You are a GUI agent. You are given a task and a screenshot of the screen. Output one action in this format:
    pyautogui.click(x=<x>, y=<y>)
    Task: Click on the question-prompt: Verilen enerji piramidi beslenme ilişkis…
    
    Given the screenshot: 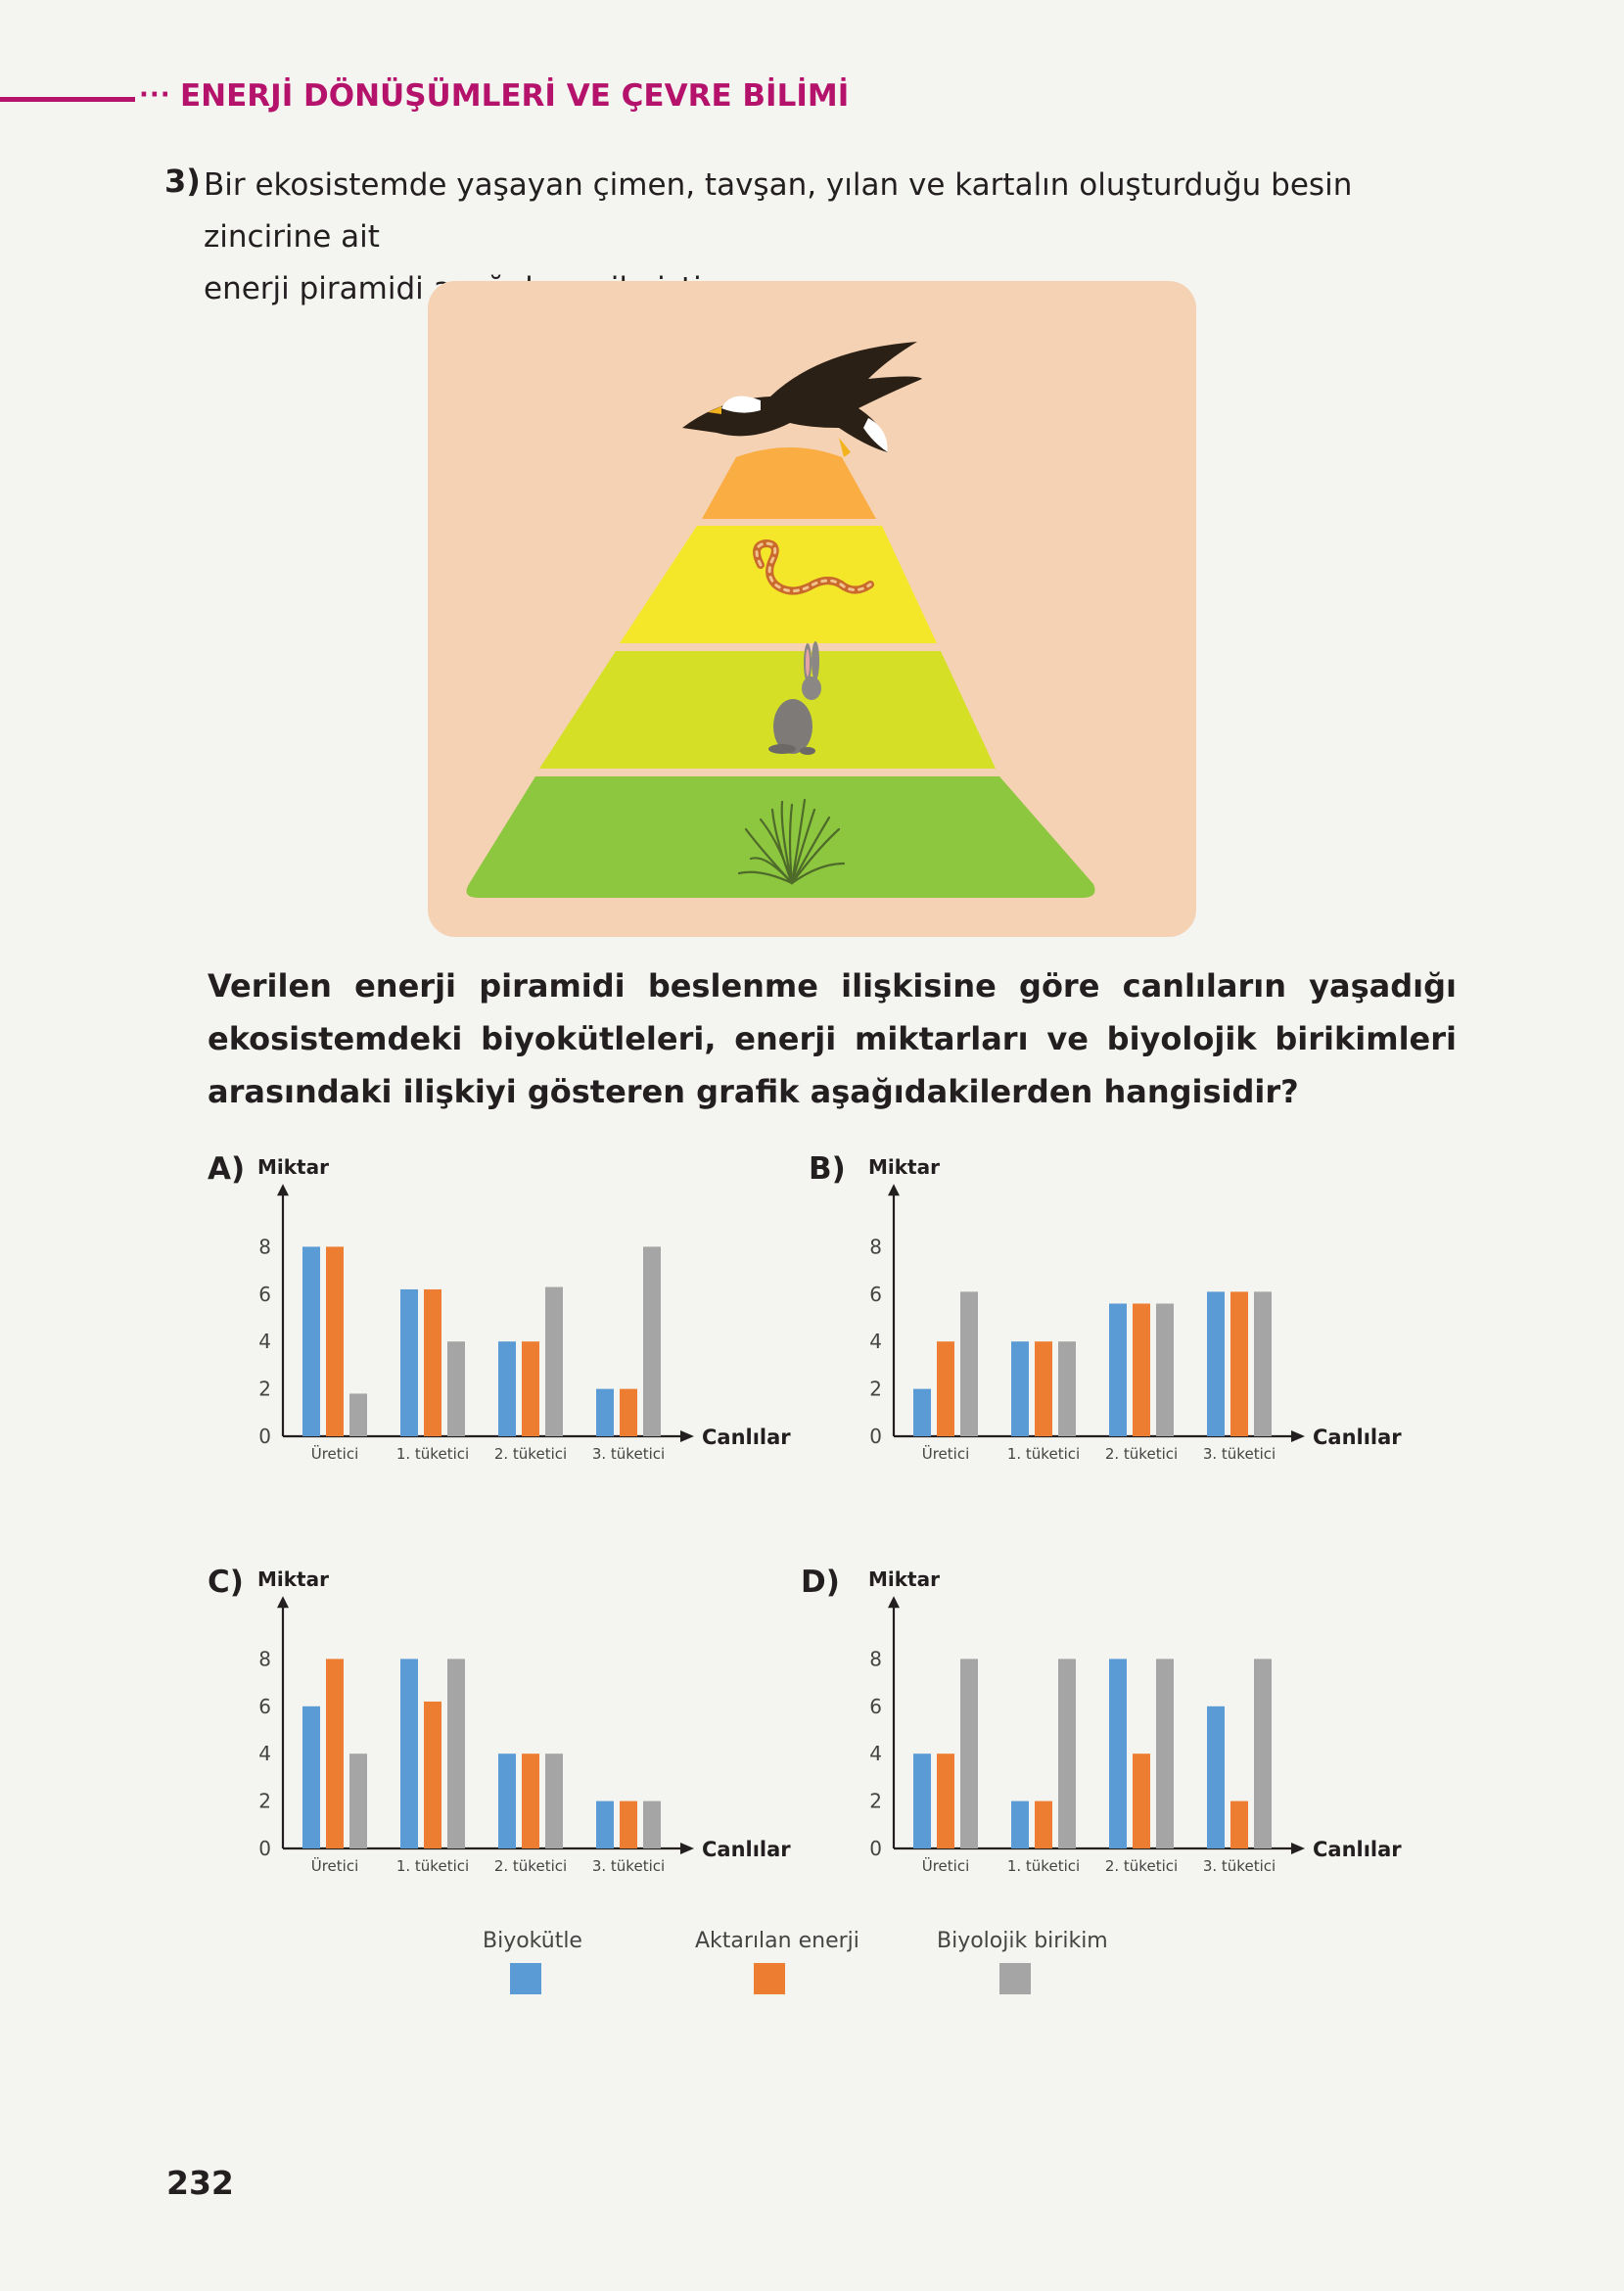 What is the action you would take?
    pyautogui.click(x=832, y=1038)
    